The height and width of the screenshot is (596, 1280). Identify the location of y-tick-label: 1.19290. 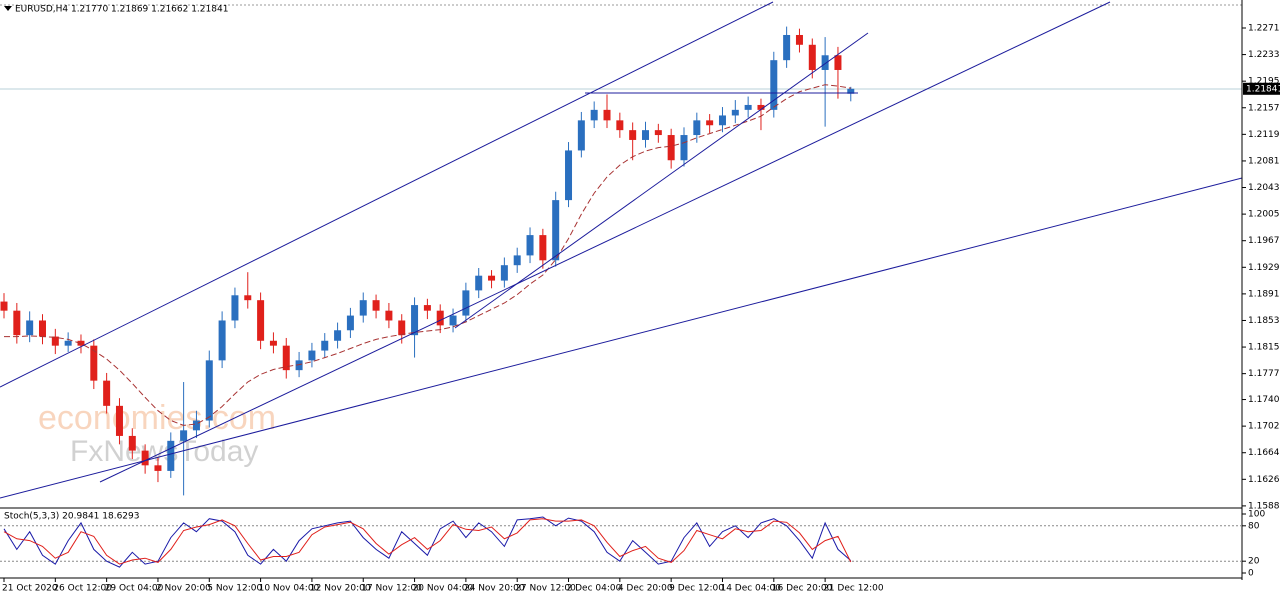
(1264, 268).